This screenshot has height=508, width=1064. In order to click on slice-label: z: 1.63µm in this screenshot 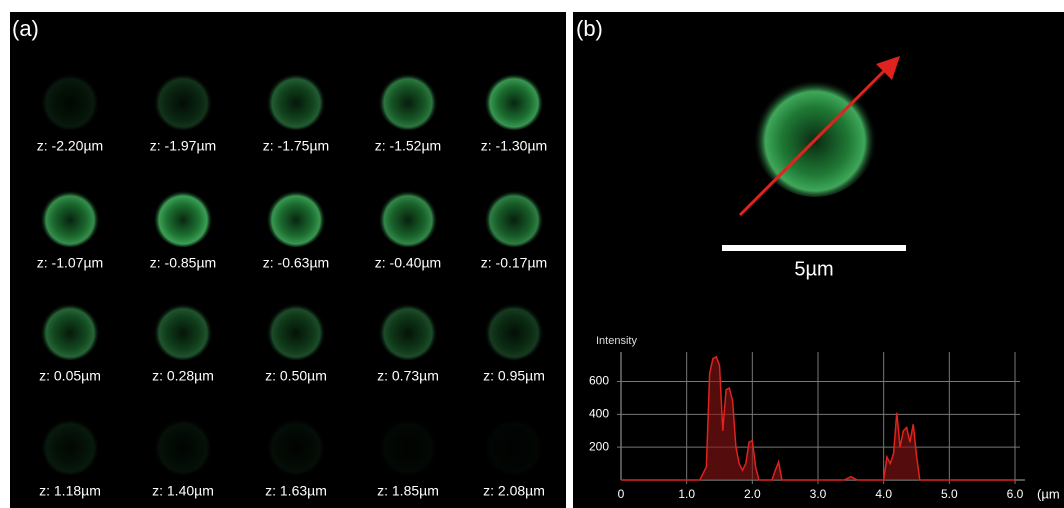, I will do `click(296, 491)`.